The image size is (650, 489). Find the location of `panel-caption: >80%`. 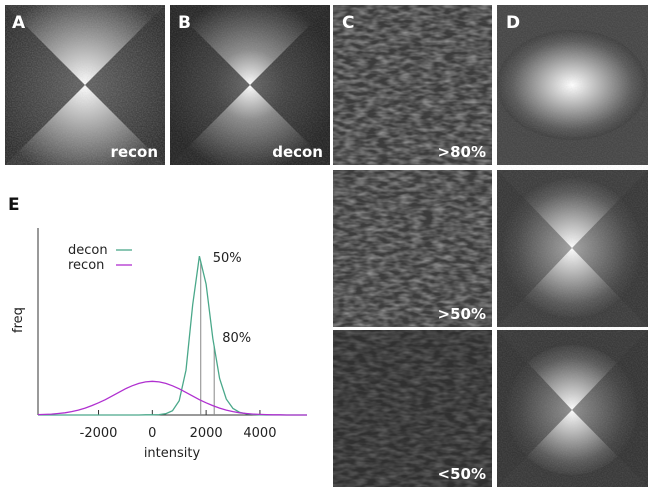

panel-caption: >80% is located at coordinates (462, 152).